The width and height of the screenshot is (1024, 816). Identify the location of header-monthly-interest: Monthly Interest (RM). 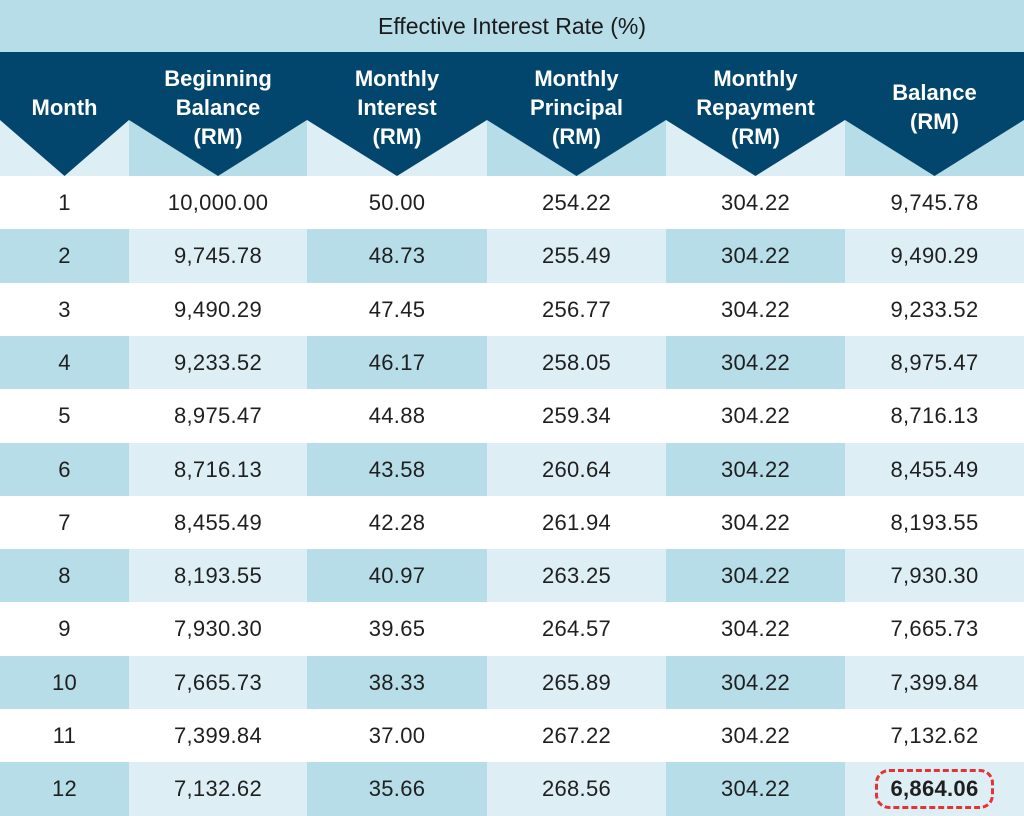
(397, 114).